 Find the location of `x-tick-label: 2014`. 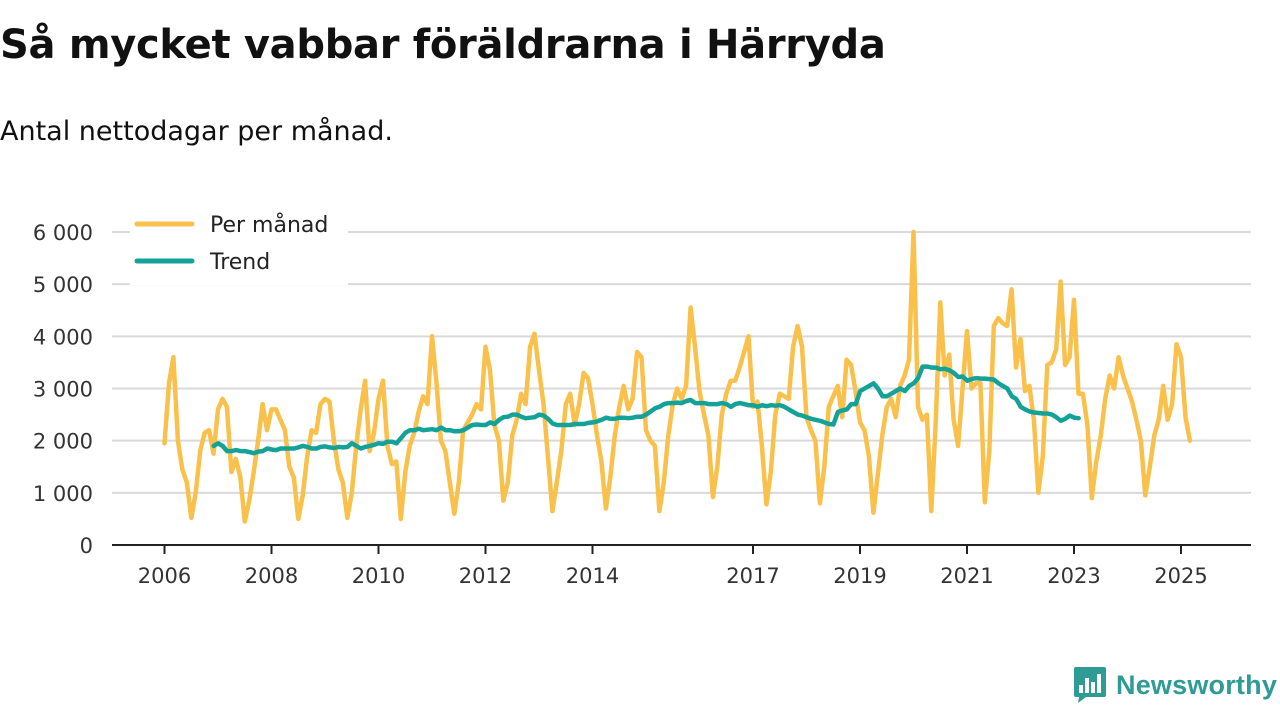

x-tick-label: 2014 is located at coordinates (592, 576).